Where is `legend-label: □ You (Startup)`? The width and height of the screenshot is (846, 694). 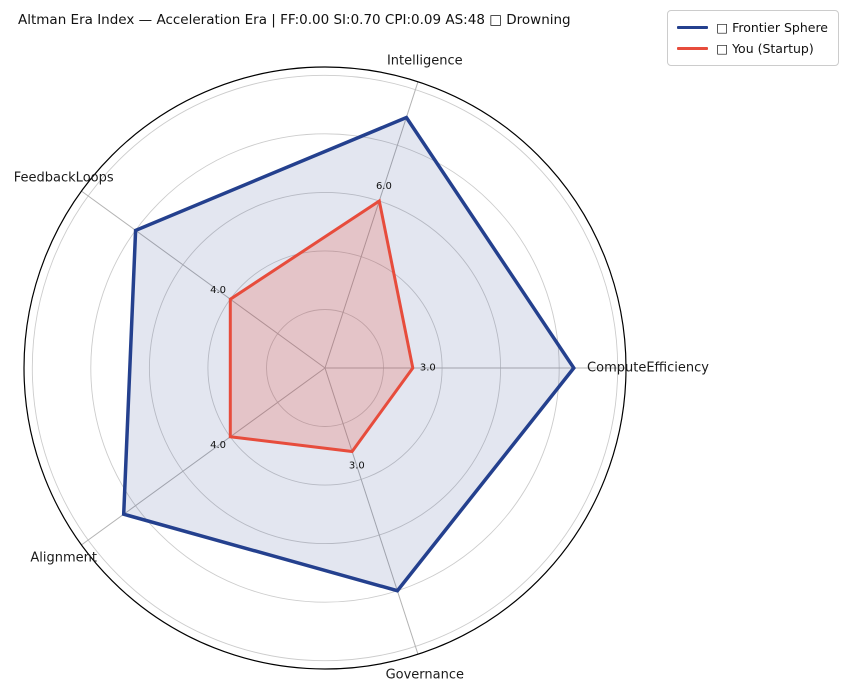 legend-label: □ You (Startup) is located at coordinates (765, 48).